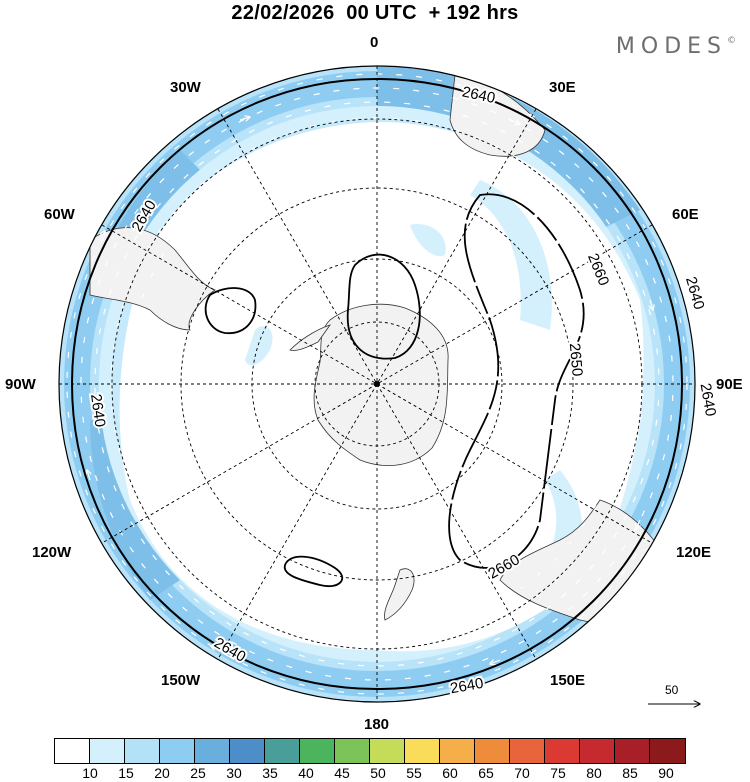 Image resolution: width=750 pixels, height=782 pixels. Describe the element at coordinates (52, 552) in the screenshot. I see `lon-label-120w: 120W` at that location.